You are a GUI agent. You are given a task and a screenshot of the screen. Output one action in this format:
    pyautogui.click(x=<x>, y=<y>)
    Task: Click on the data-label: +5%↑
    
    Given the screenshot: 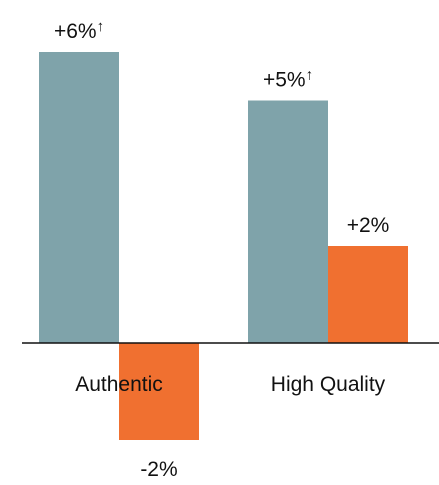 What is the action you would take?
    pyautogui.click(x=288, y=79)
    